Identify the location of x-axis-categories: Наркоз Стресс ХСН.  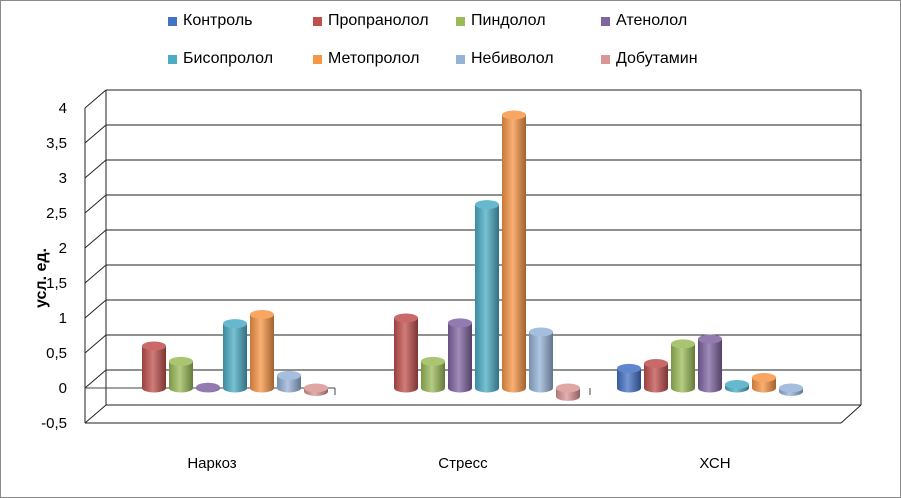
(458, 463).